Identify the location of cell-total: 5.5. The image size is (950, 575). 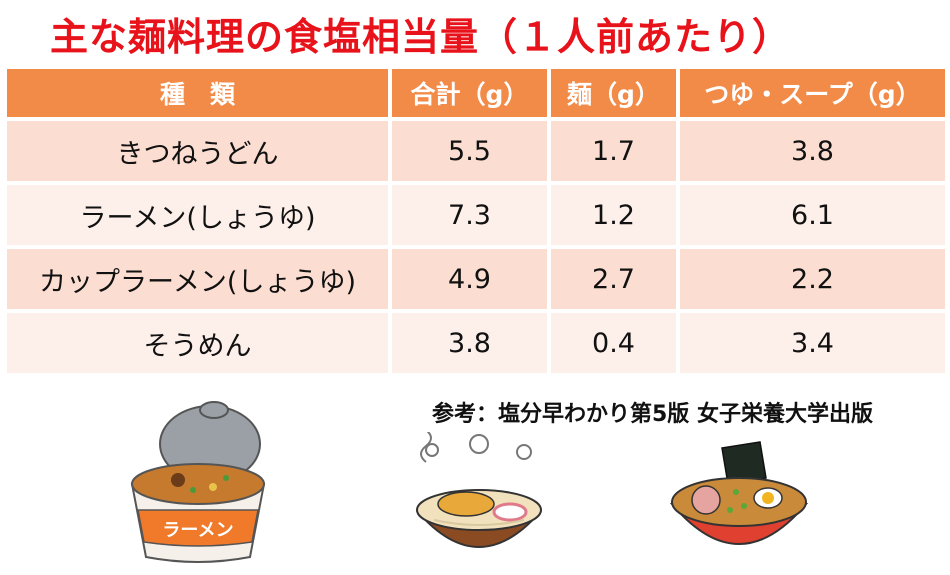
(471, 151).